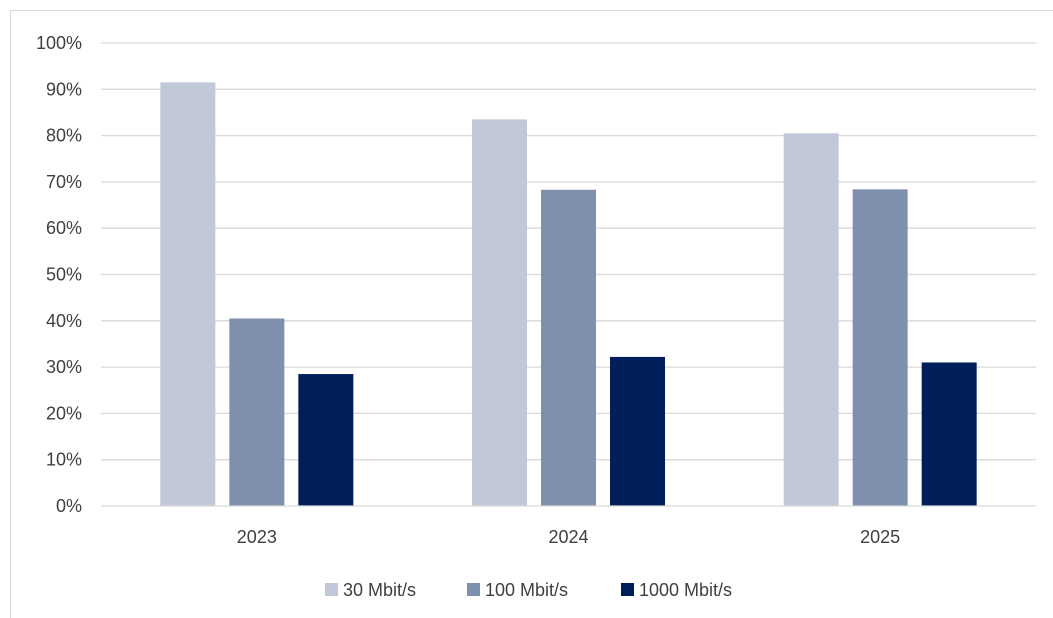  Describe the element at coordinates (379, 590) in the screenshot. I see `legend-label: 30 Mbit/s` at that location.